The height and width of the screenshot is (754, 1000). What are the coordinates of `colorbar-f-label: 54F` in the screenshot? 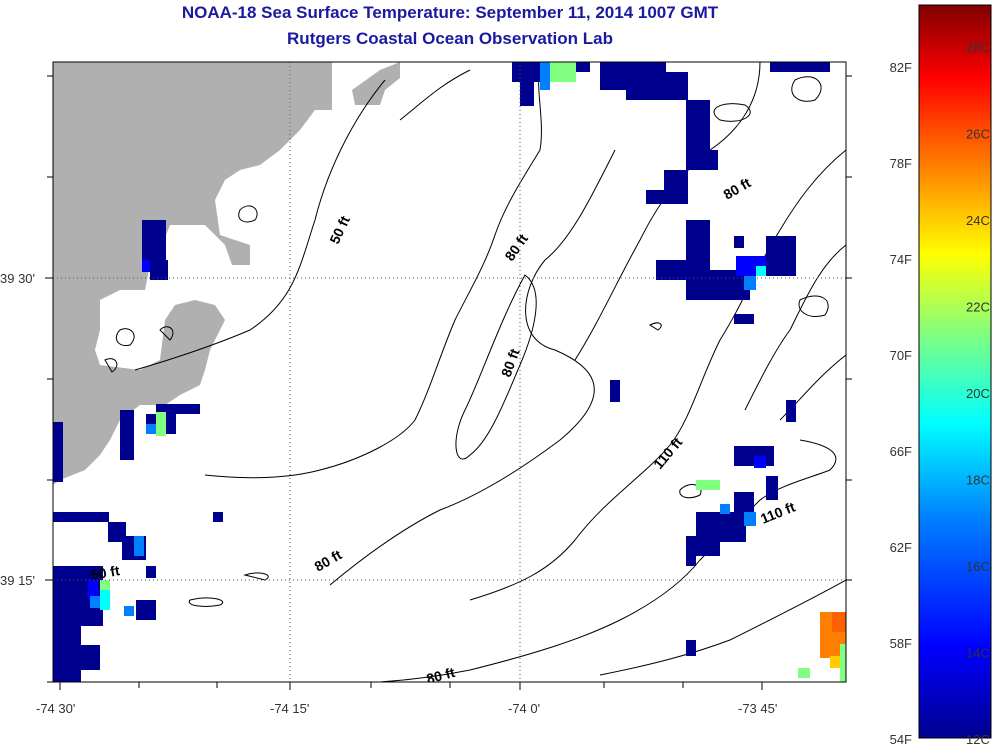 It's located at (901, 739).